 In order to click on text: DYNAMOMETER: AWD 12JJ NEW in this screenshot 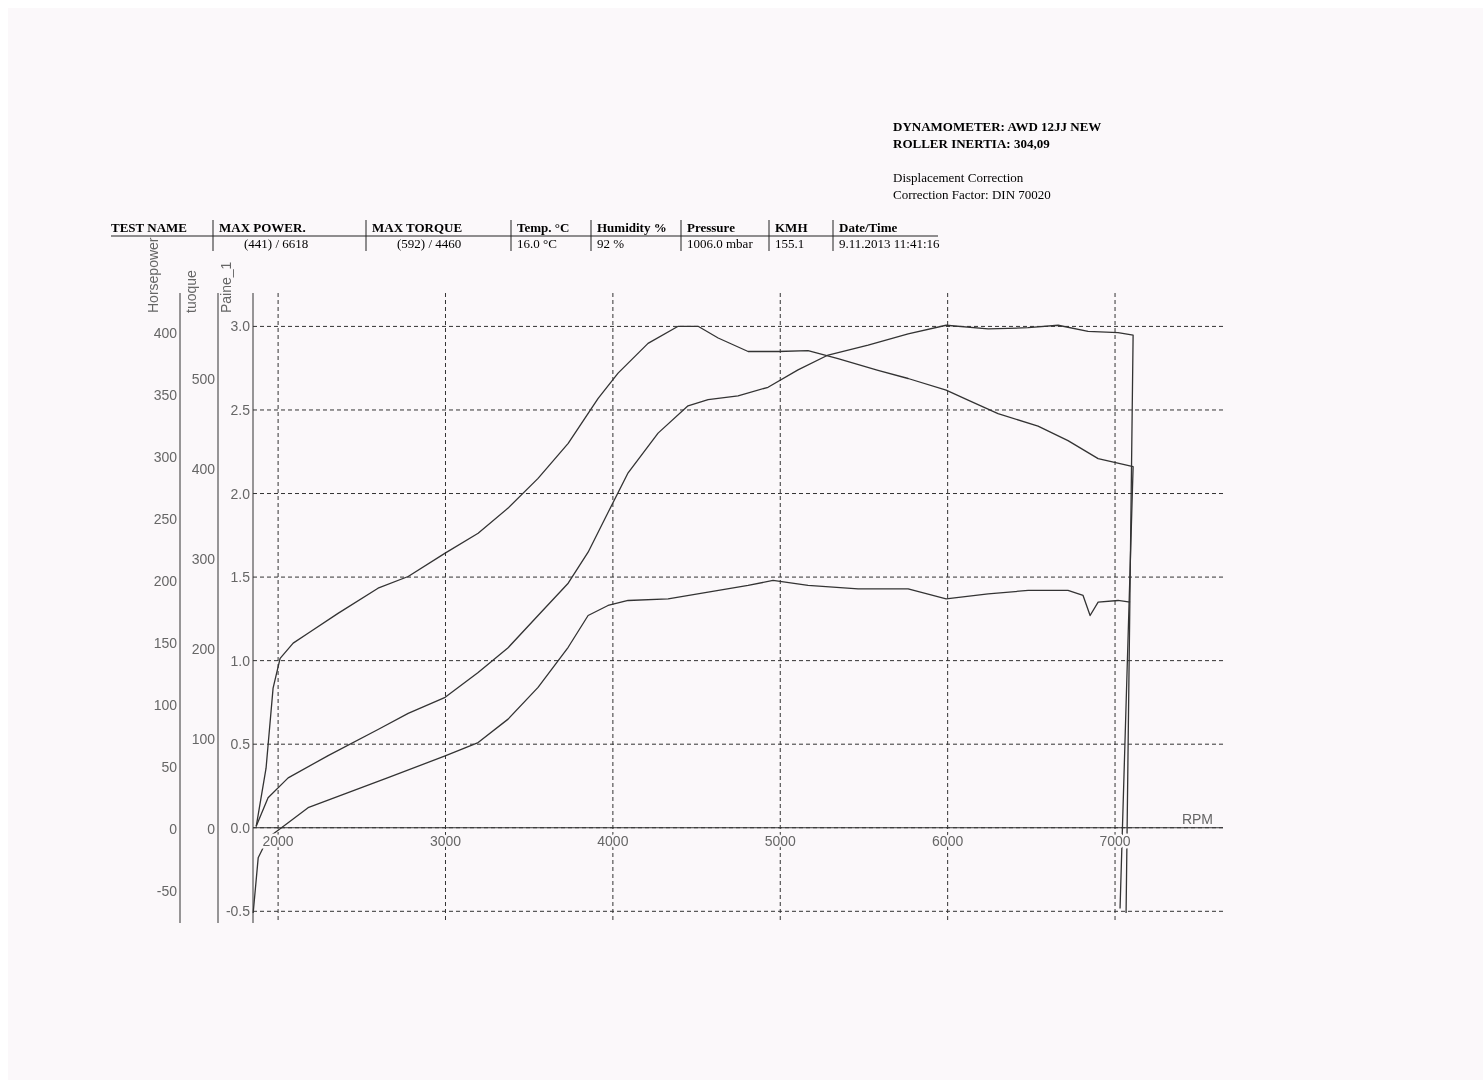, I will do `click(997, 126)`.